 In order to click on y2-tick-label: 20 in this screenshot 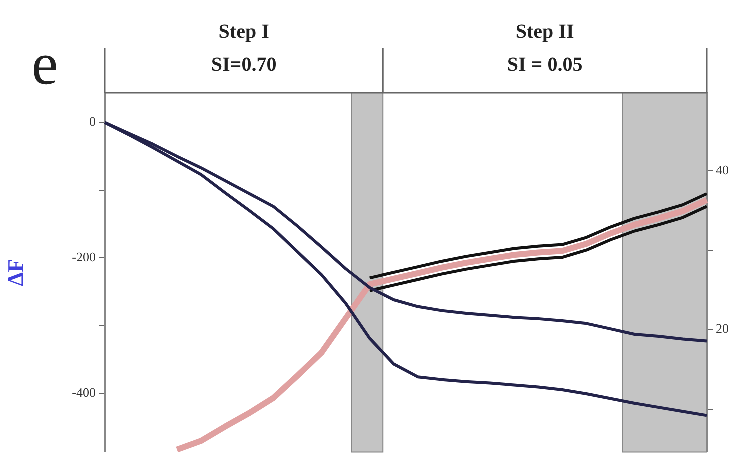, I will do `click(722, 328)`.